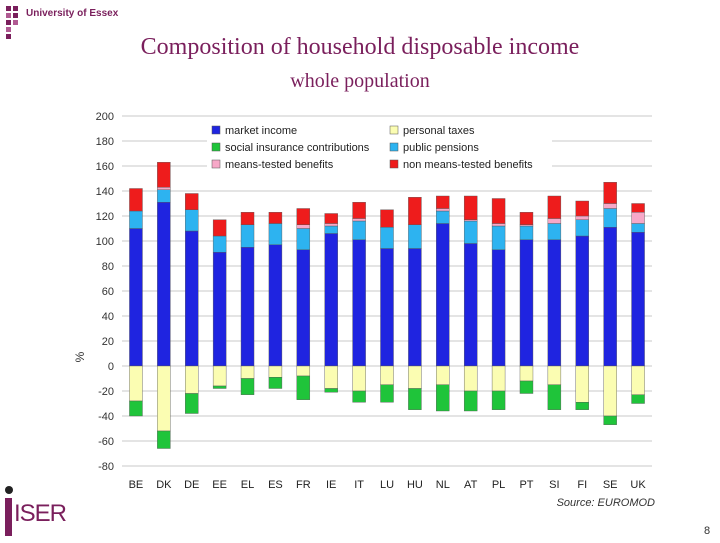 This screenshot has width=720, height=543. What do you see at coordinates (136, 485) in the screenshot?
I see `x-tick-label: BE` at bounding box center [136, 485].